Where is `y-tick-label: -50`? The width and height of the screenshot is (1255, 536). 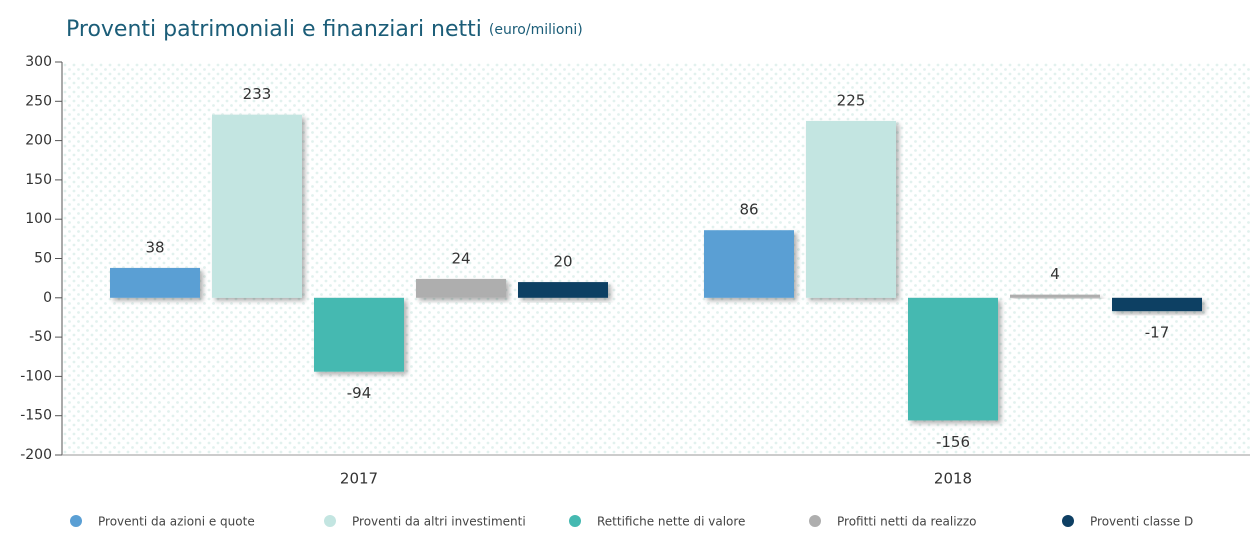 y-tick-label: -50 is located at coordinates (40, 337).